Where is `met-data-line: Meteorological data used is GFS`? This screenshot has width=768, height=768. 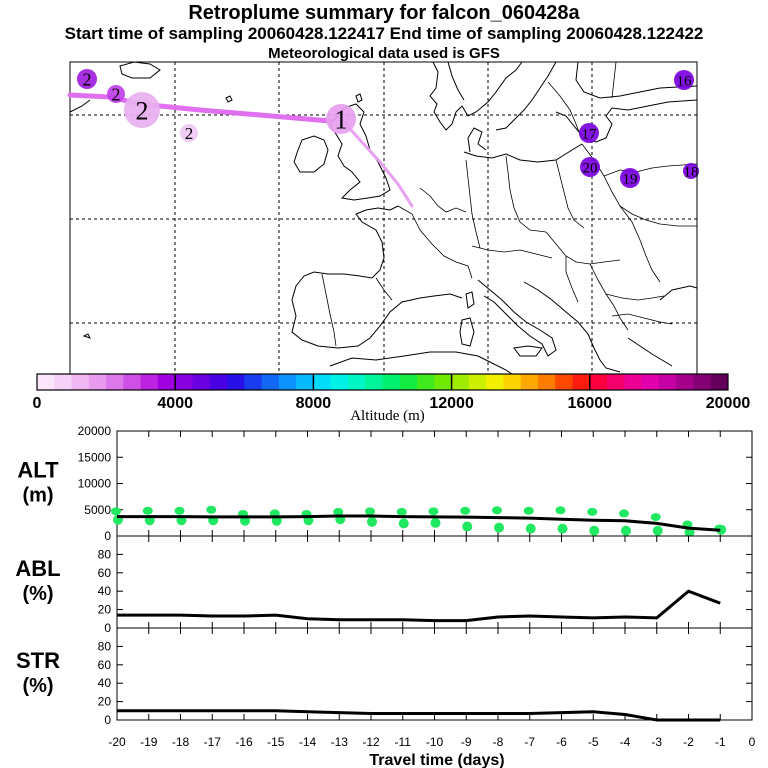 met-data-line: Meteorological data used is GFS is located at coordinates (384, 53).